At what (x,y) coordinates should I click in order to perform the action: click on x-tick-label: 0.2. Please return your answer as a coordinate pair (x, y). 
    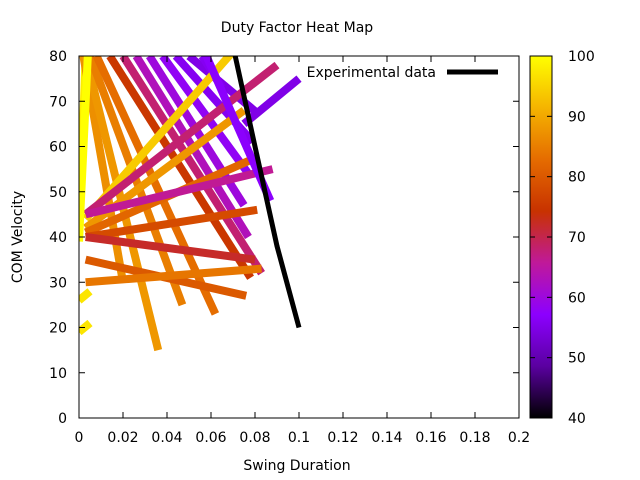
    Looking at the image, I should click on (519, 438).